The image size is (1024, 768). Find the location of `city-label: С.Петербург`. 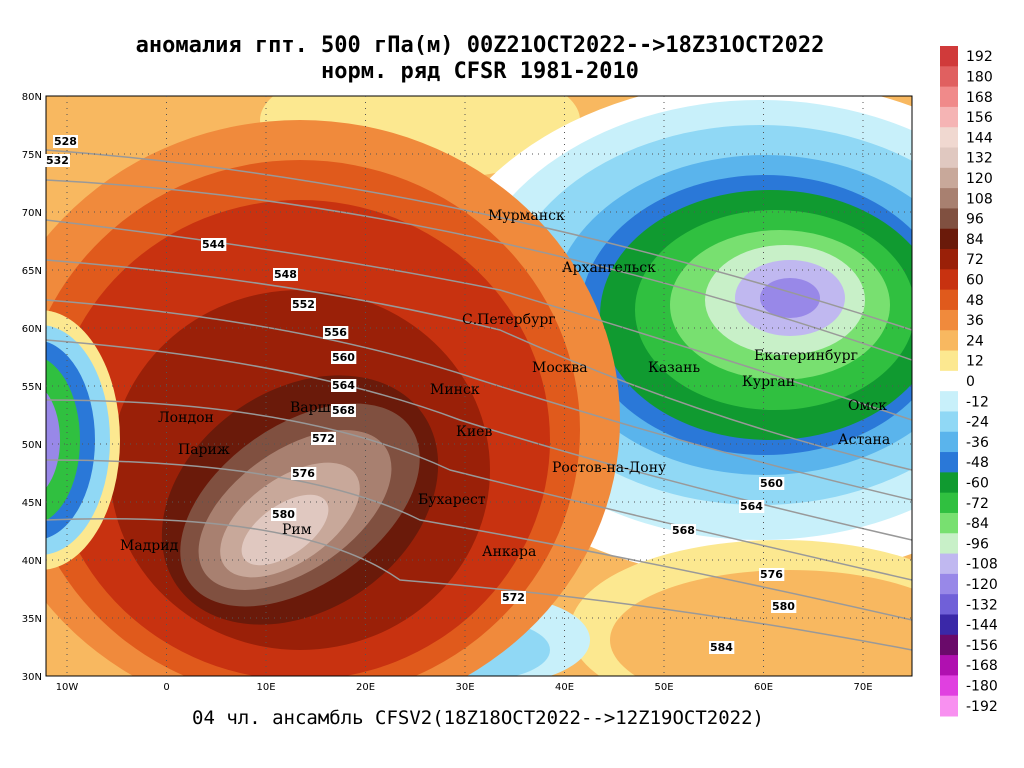

city-label: С.Петербург is located at coordinates (509, 320).